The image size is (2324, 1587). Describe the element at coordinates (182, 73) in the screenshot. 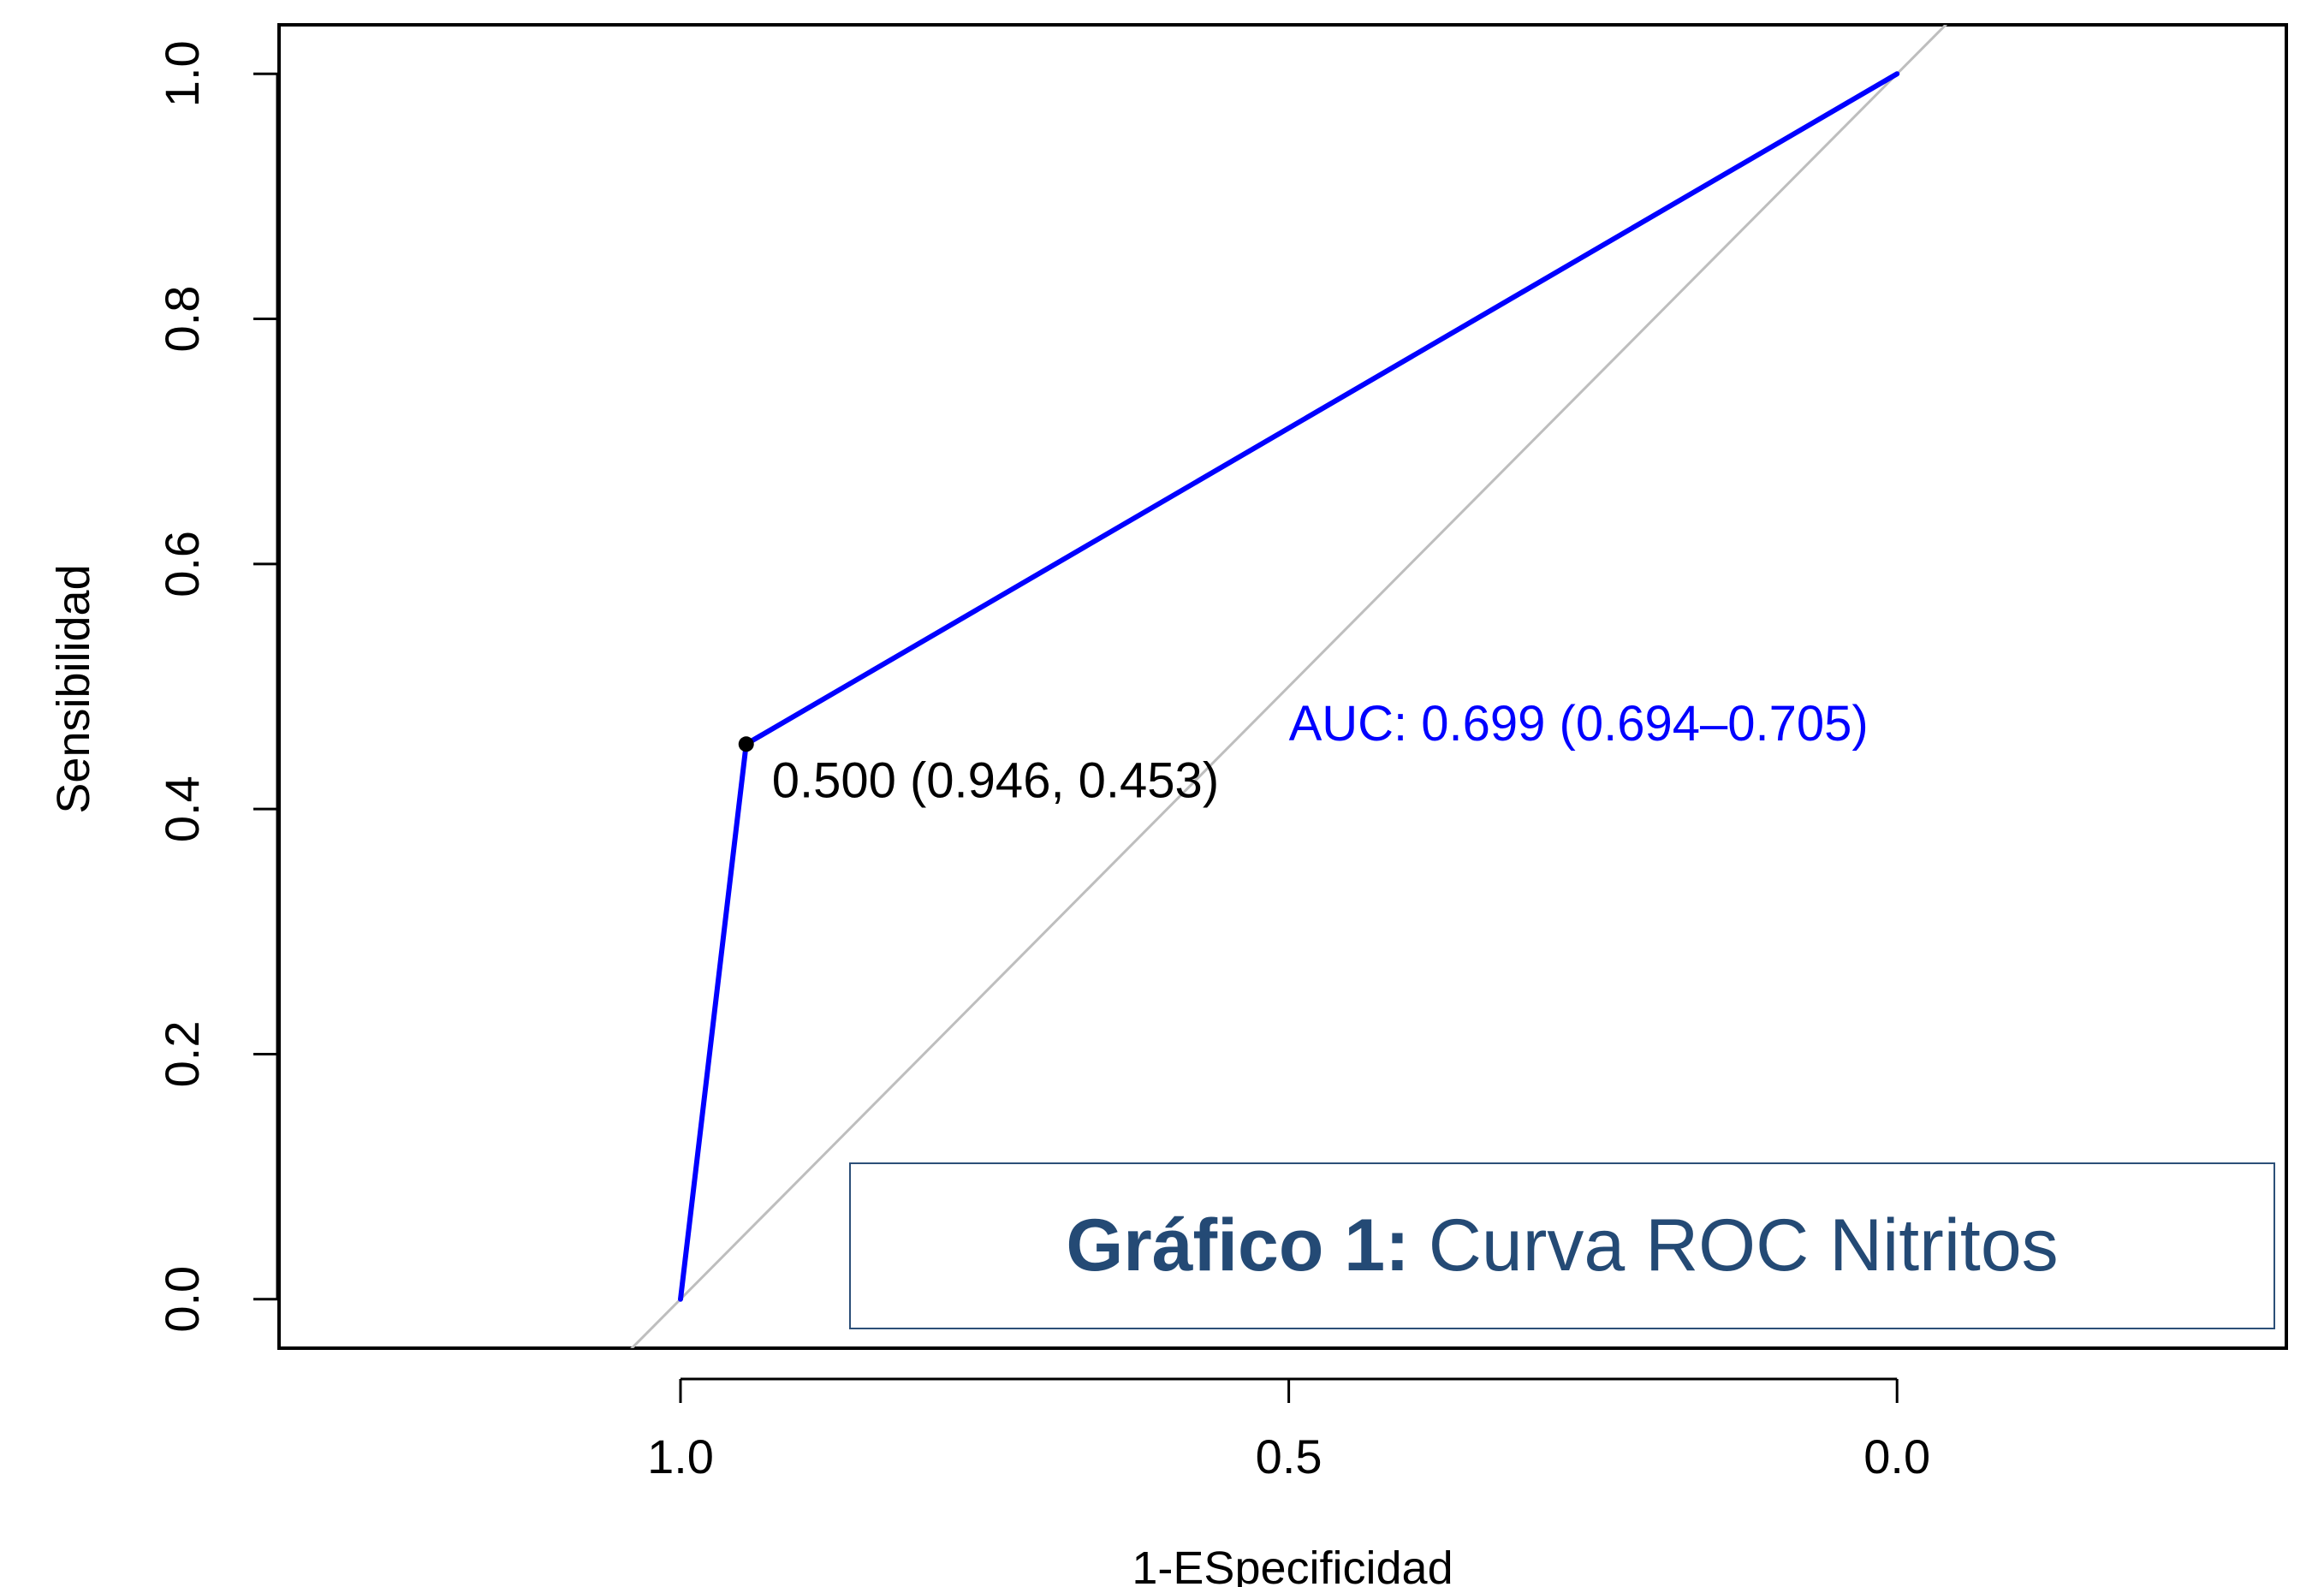

I see `y-tick-label: 1.0` at that location.